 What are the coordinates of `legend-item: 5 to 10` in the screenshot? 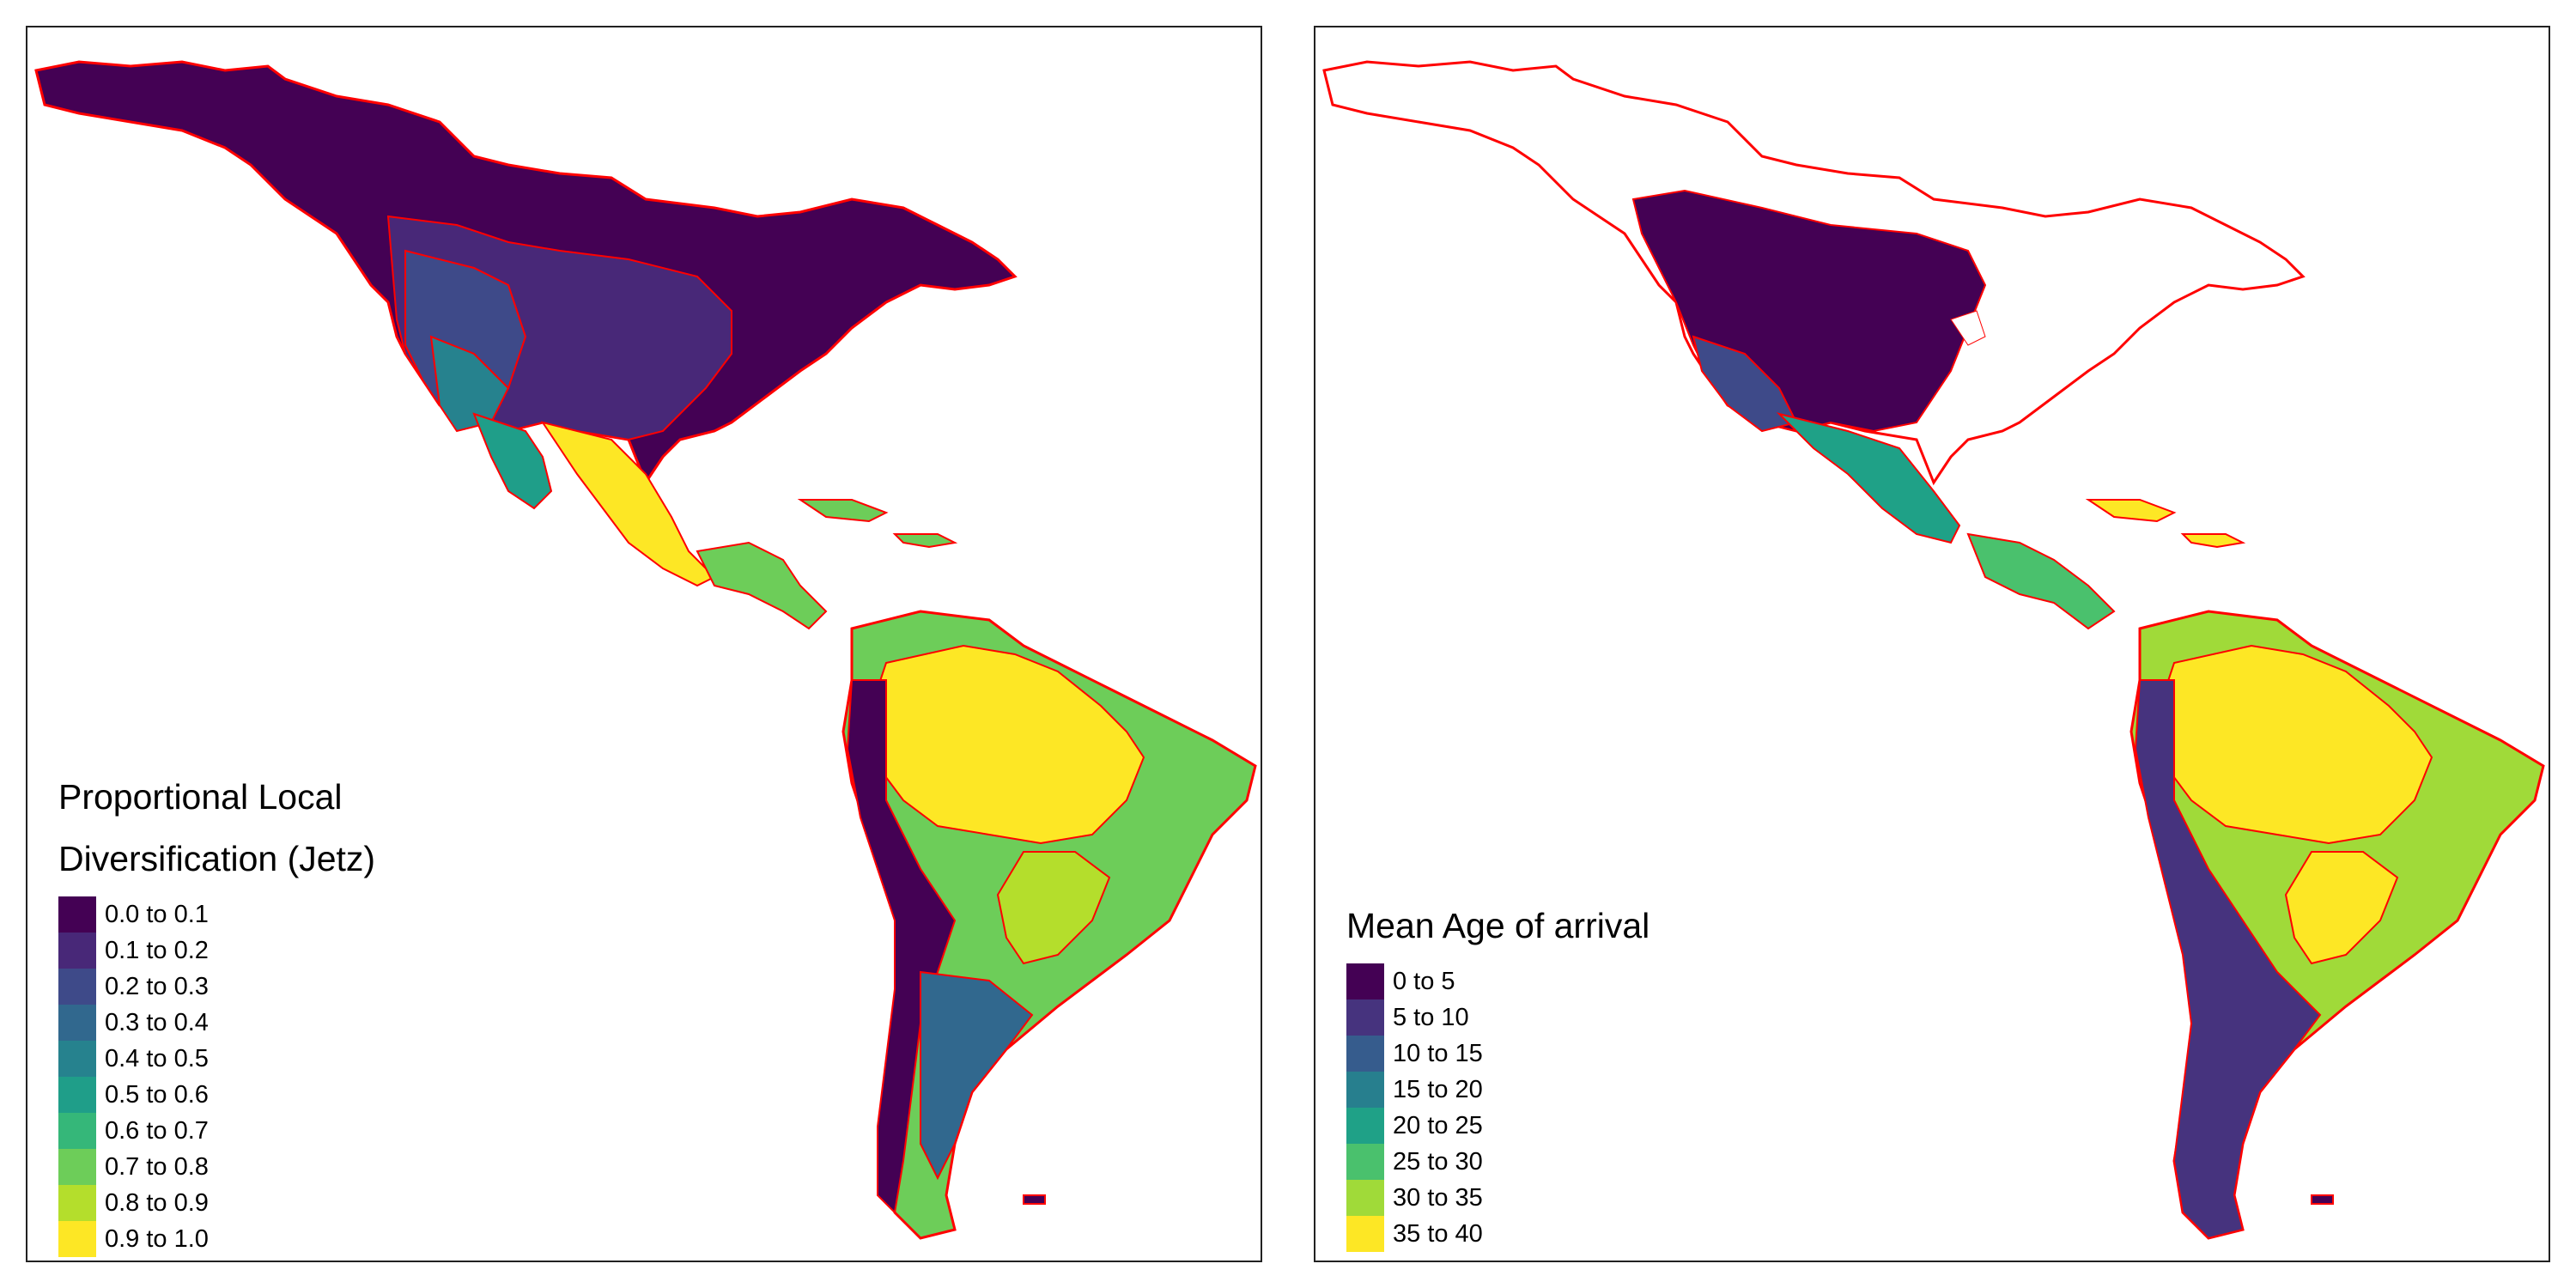 It's located at (1497, 1017).